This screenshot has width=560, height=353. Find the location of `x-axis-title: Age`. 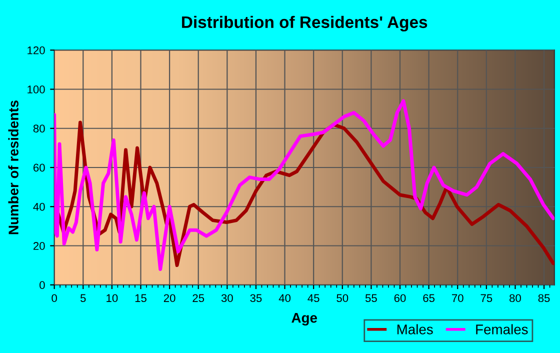

x-axis-title: Age is located at coordinates (305, 319).